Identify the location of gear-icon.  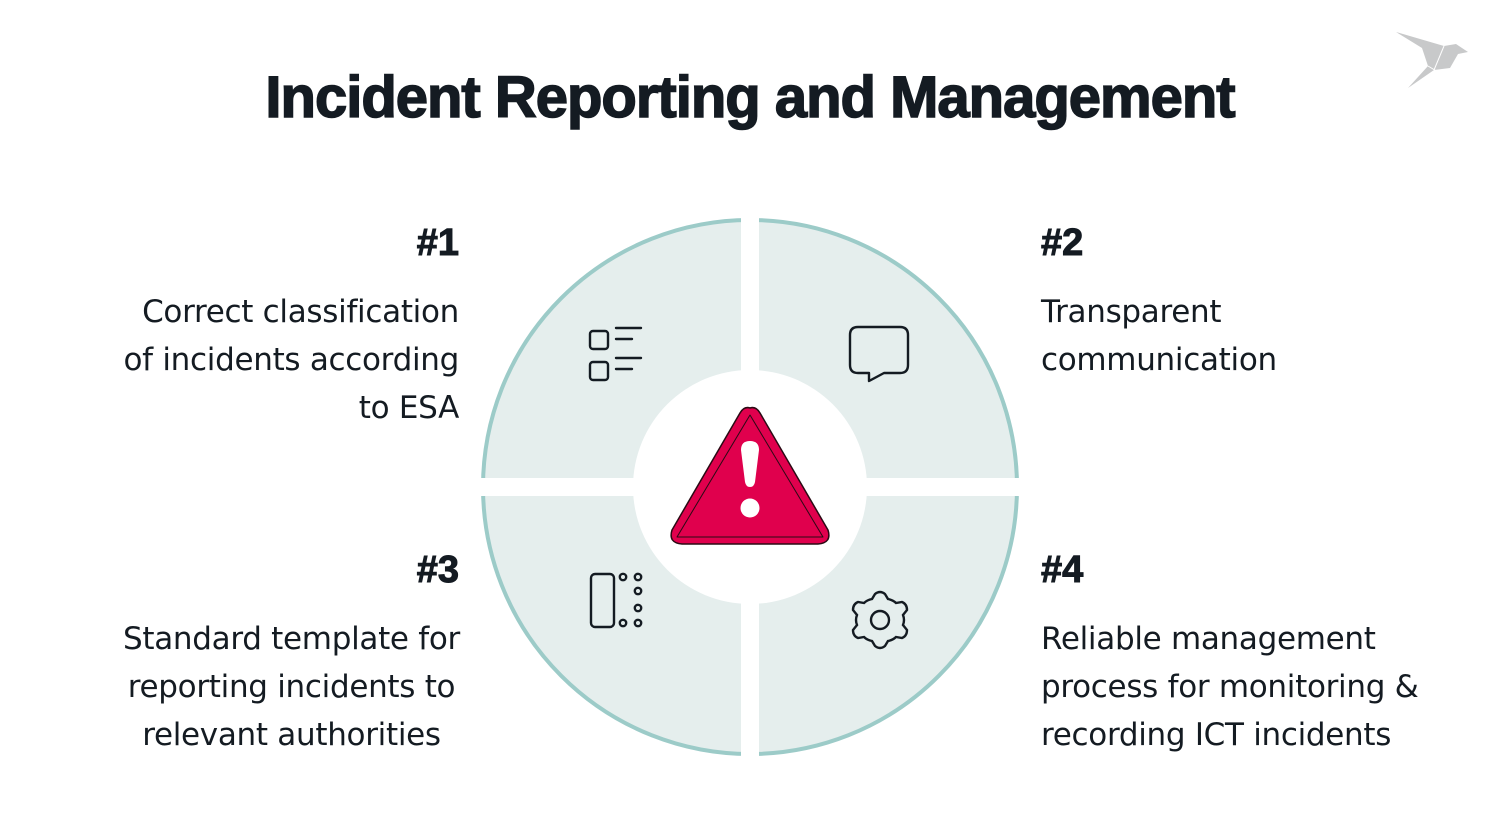
(880, 620).